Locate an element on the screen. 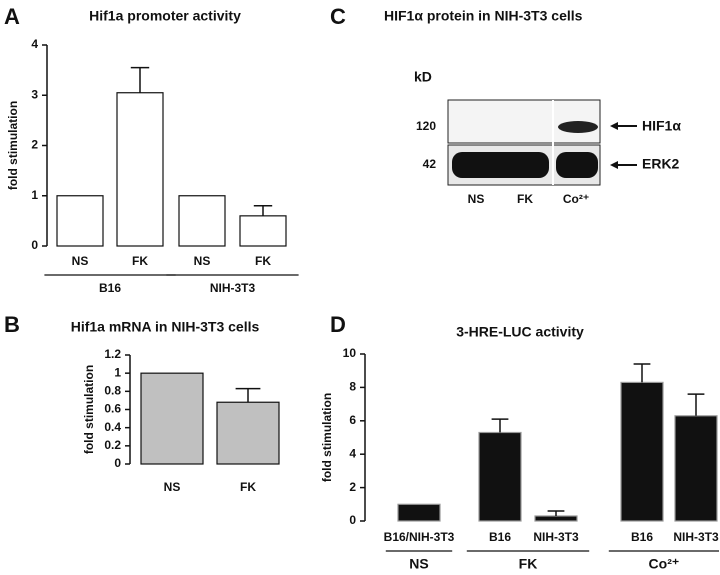  band-name: HIF1α is located at coordinates (661, 126).